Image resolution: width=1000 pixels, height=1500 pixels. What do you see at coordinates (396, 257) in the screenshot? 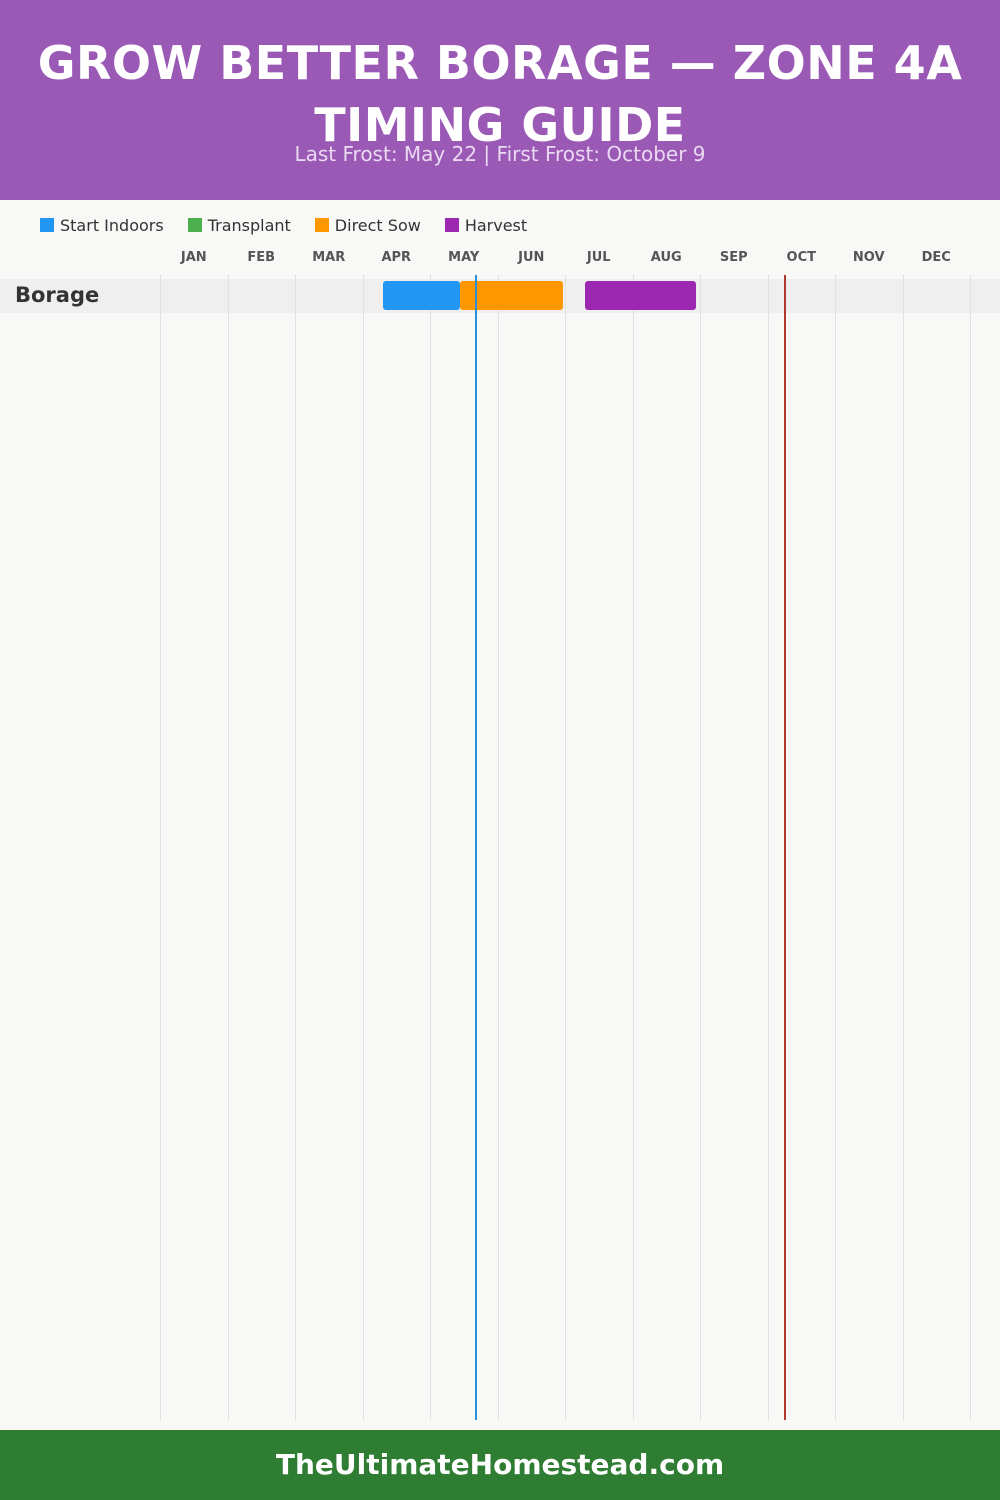
I see `month-tick-label: APR` at bounding box center [396, 257].